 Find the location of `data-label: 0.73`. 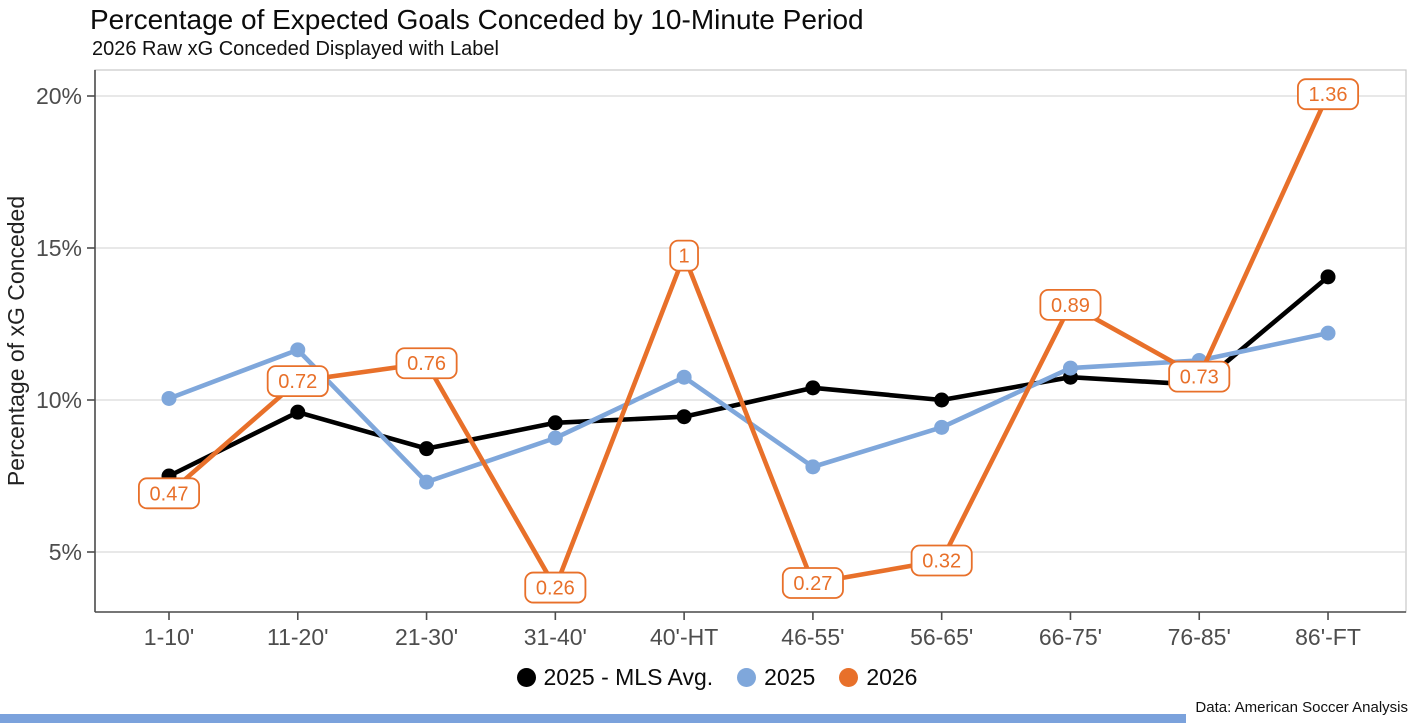

data-label: 0.73 is located at coordinates (1199, 378).